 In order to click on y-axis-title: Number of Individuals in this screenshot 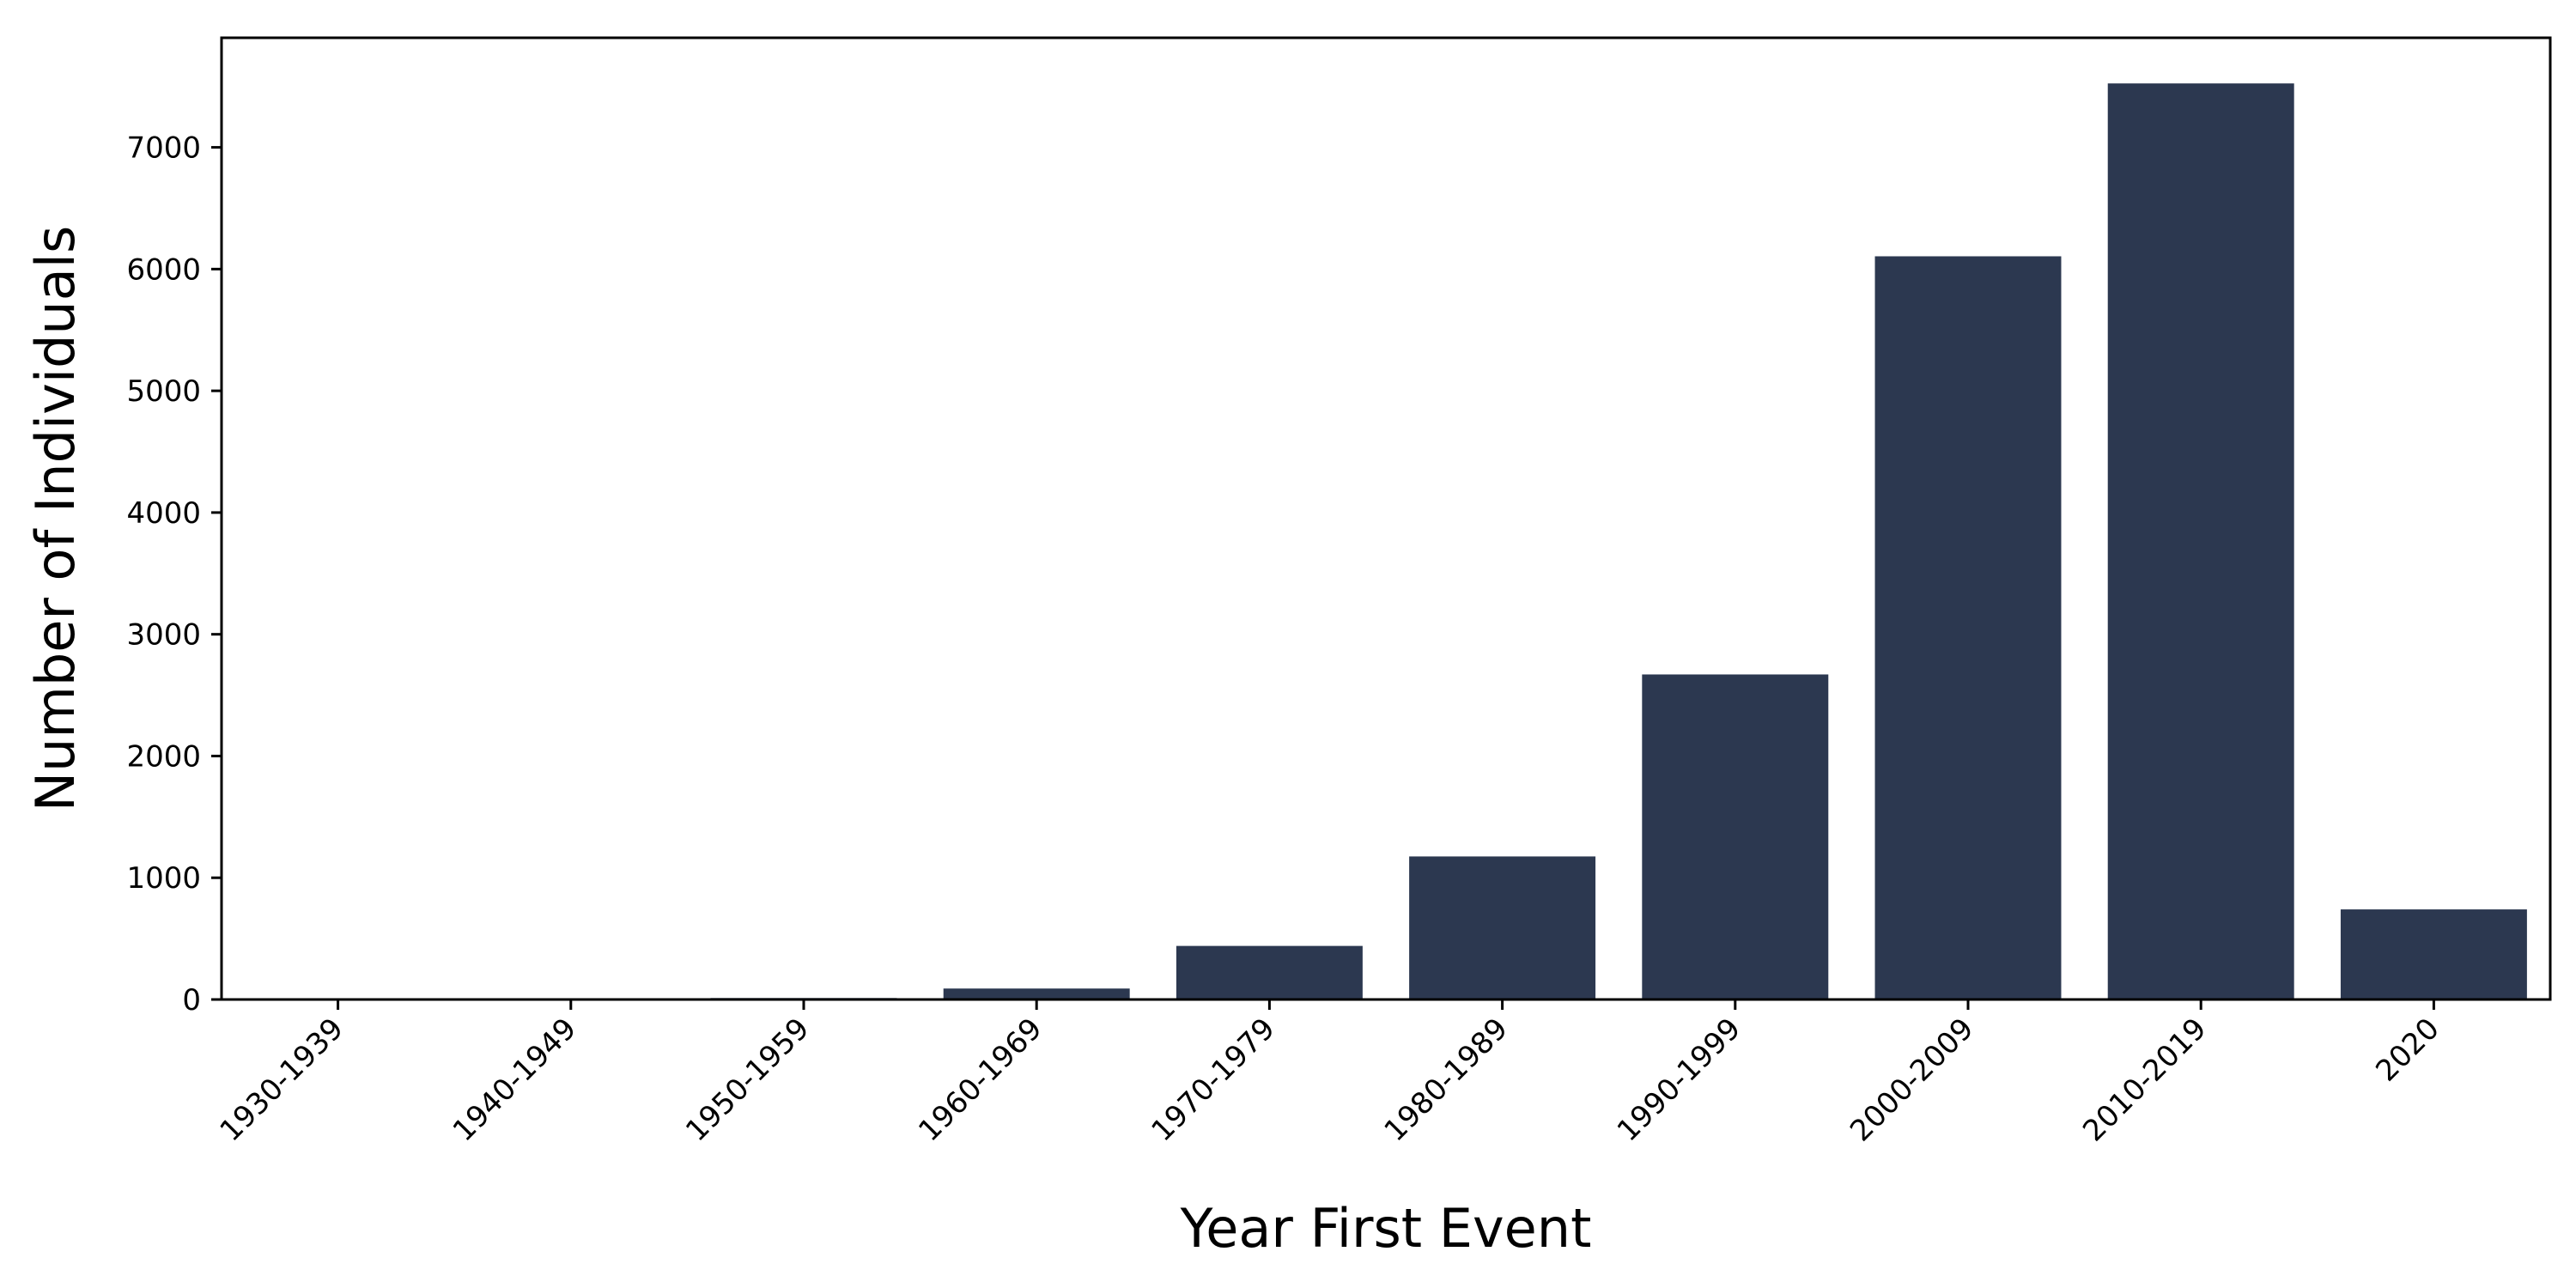, I will do `click(56, 519)`.